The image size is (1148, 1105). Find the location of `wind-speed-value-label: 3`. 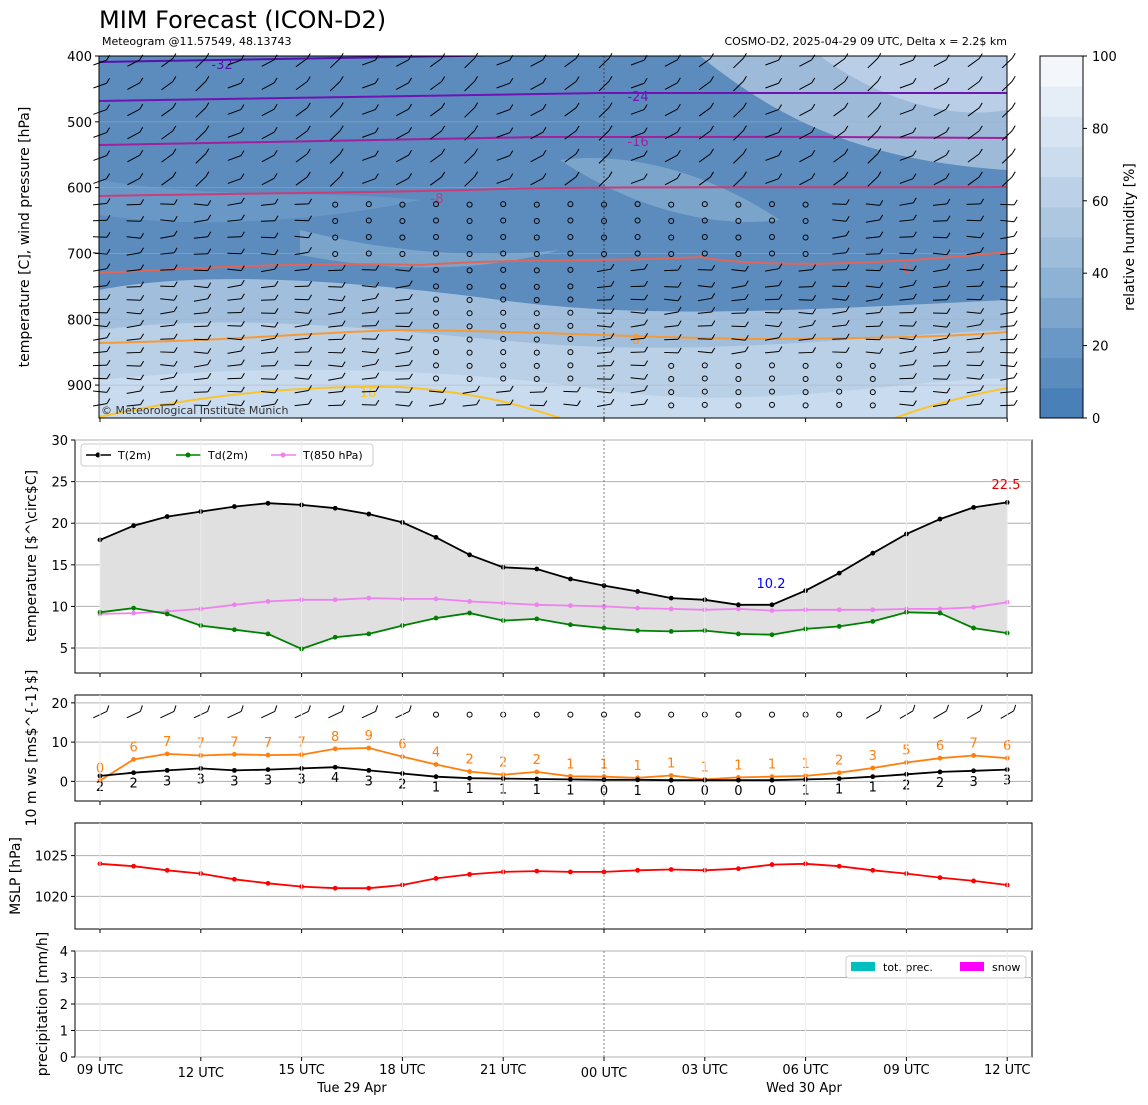

wind-speed-value-label: 3 is located at coordinates (369, 781).